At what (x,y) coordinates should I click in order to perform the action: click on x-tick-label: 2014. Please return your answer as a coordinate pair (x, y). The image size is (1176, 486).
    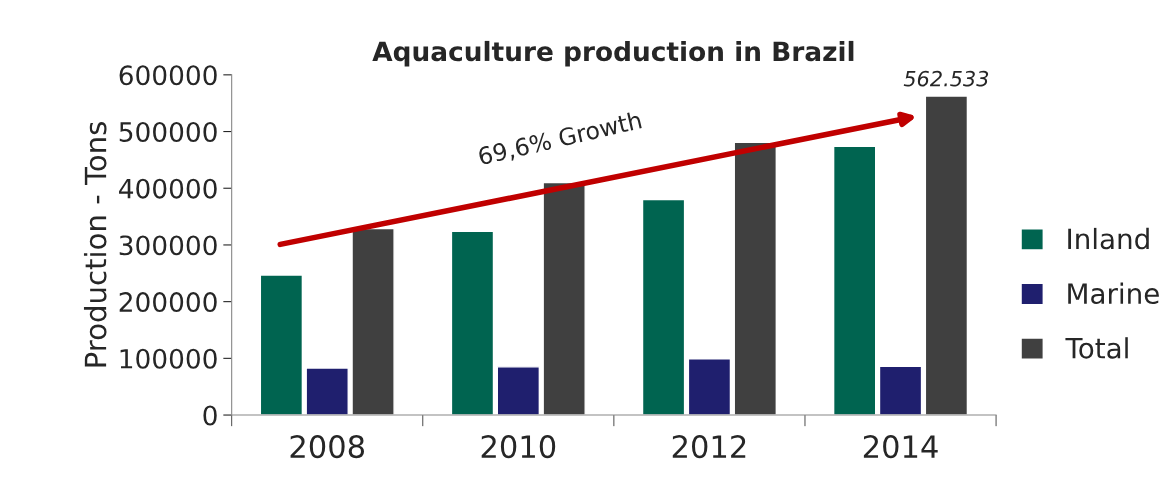
    Looking at the image, I should click on (900, 447).